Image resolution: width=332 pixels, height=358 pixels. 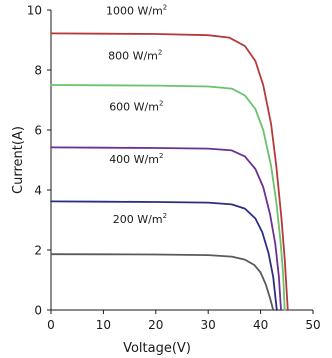 I want to click on x-tick-label: 10, so click(x=103, y=325).